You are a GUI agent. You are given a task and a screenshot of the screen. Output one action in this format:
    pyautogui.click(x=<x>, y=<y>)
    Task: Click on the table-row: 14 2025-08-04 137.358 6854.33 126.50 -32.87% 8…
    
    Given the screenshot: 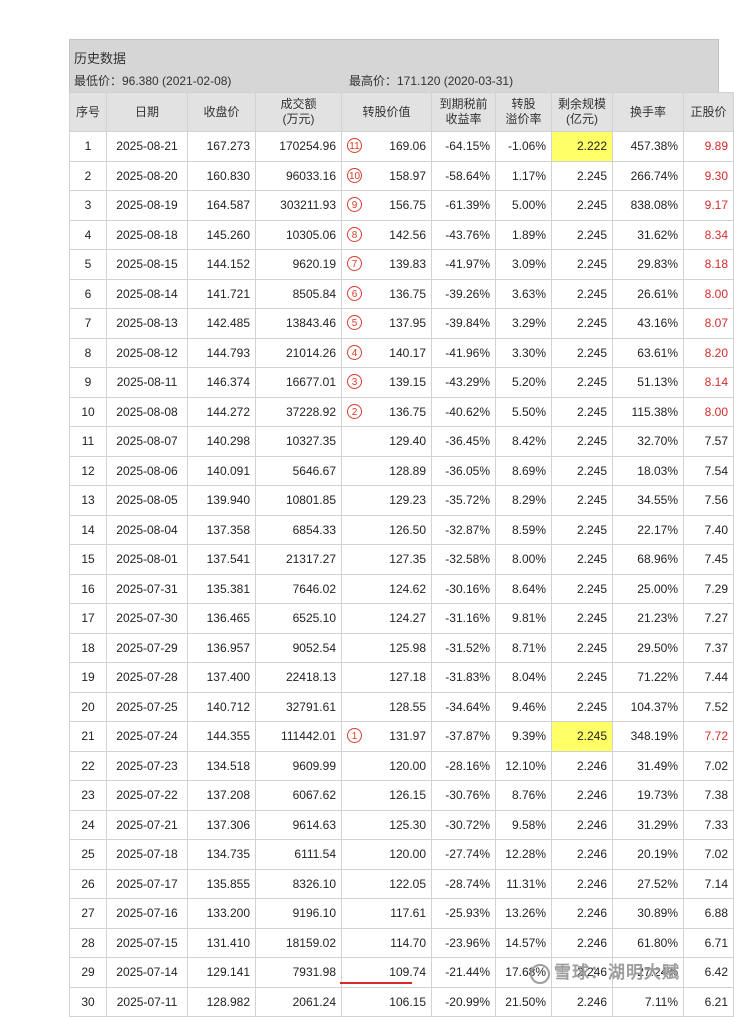 What is the action you would take?
    pyautogui.click(x=401, y=529)
    